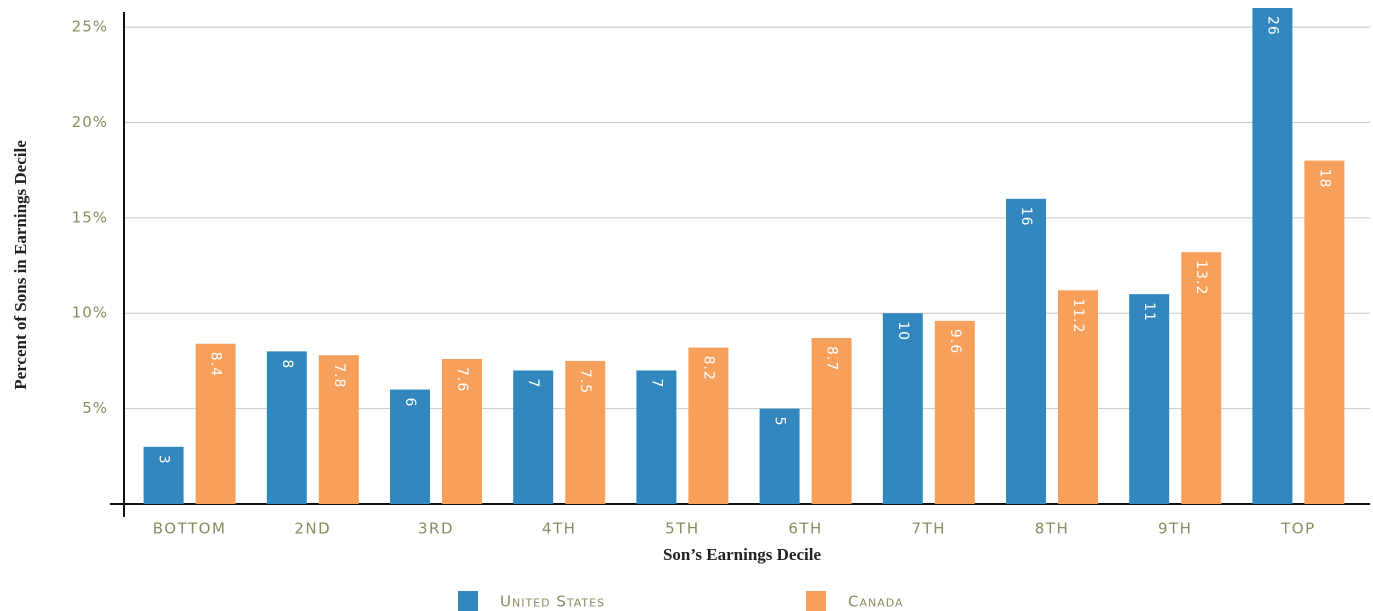  Describe the element at coordinates (832, 358) in the screenshot. I see `data-label: 8.7` at that location.